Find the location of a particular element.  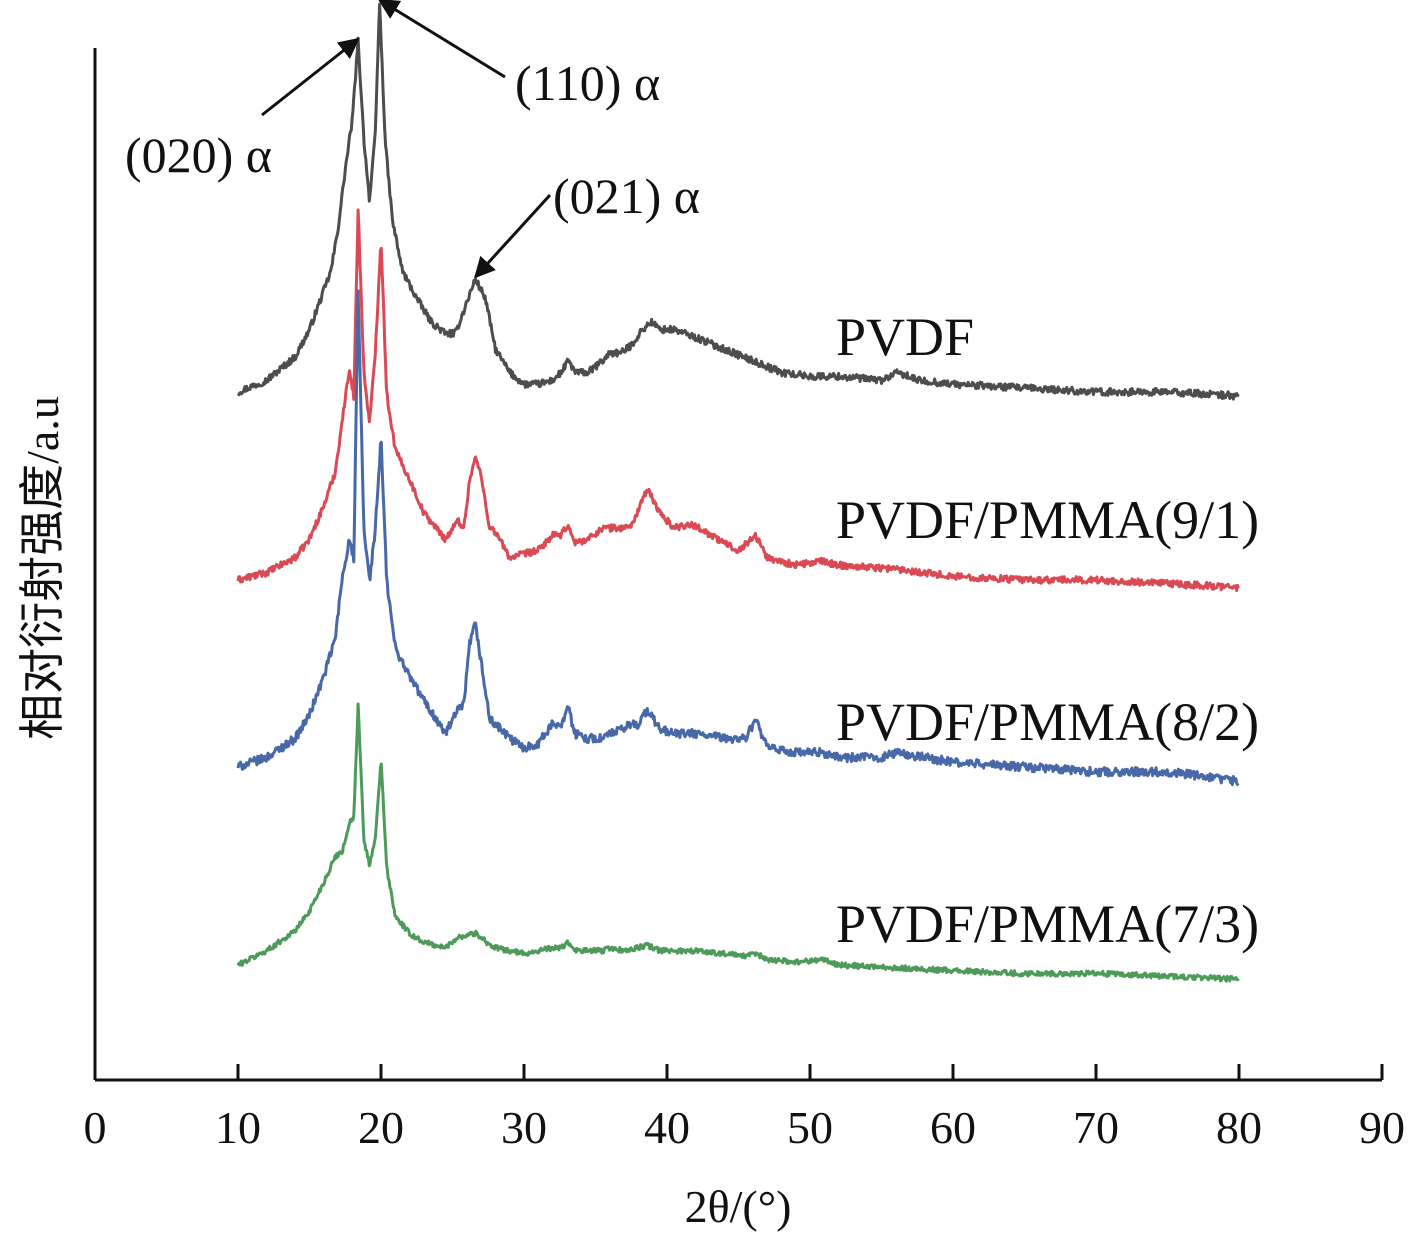

x-tick-label: 20 is located at coordinates (381, 1127).